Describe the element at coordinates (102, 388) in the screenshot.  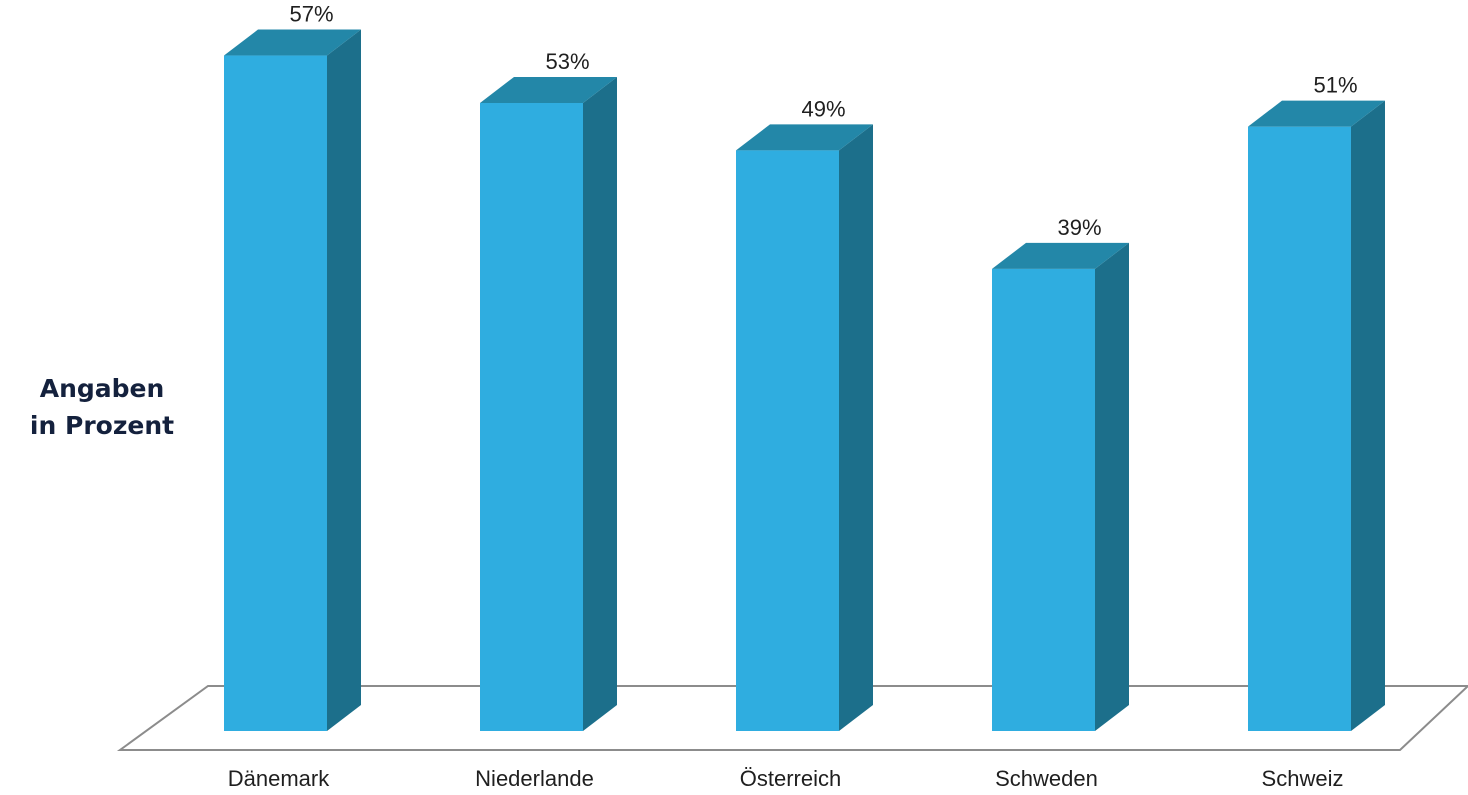
I see `y-axis-label-line-1: Angaben` at that location.